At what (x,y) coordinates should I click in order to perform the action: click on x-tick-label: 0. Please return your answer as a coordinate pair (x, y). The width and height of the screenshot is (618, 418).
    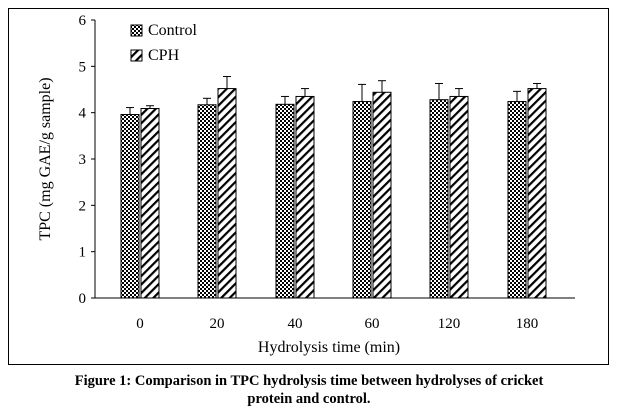
    Looking at the image, I should click on (140, 324).